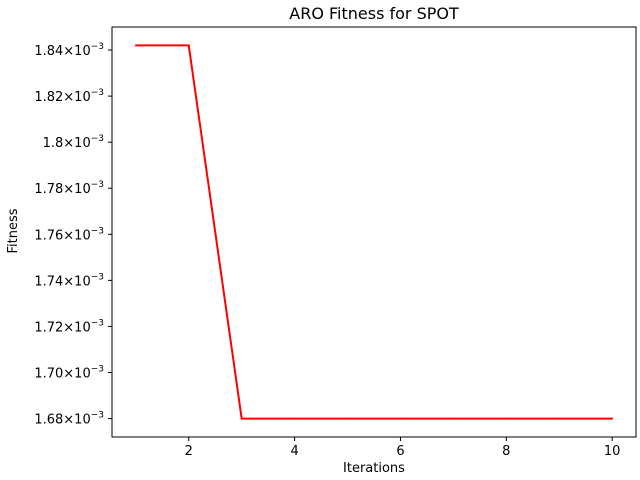 The image size is (640, 480). I want to click on x-tick-label: 2, so click(189, 451).